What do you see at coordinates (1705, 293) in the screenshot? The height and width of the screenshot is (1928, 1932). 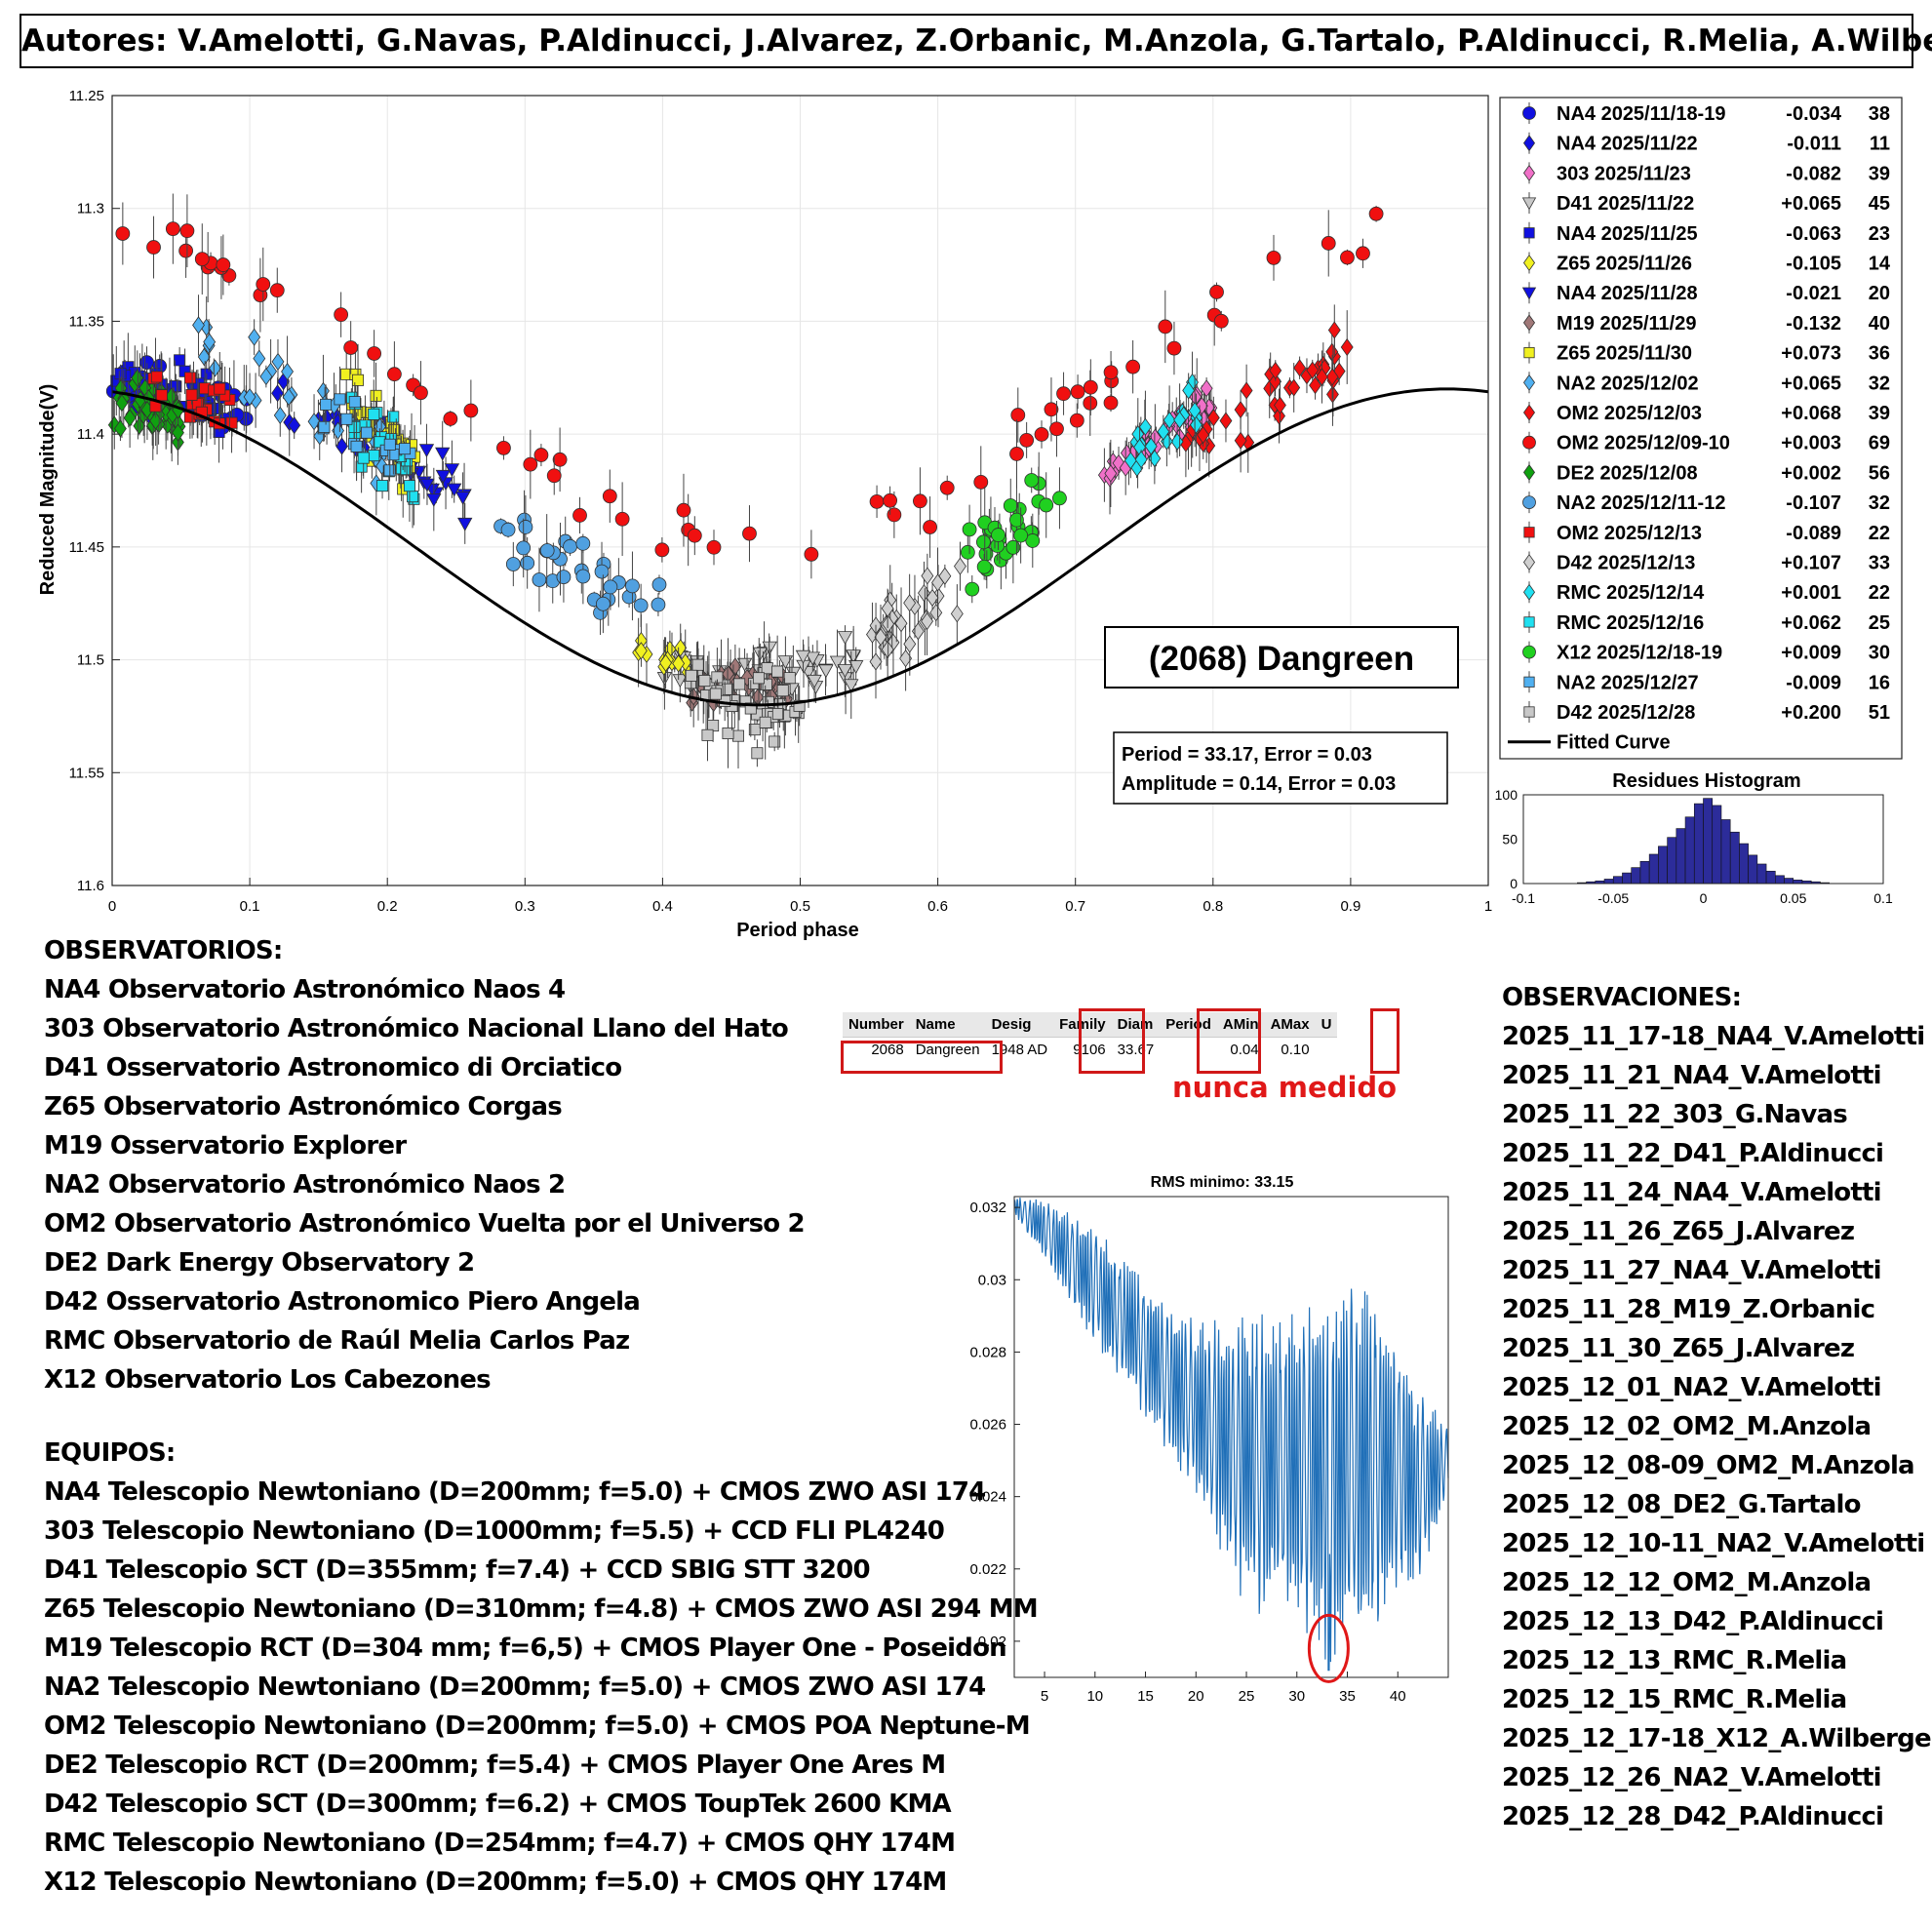 I see `legend-entry: NA4 2025/11/28 -0.021 20` at bounding box center [1705, 293].